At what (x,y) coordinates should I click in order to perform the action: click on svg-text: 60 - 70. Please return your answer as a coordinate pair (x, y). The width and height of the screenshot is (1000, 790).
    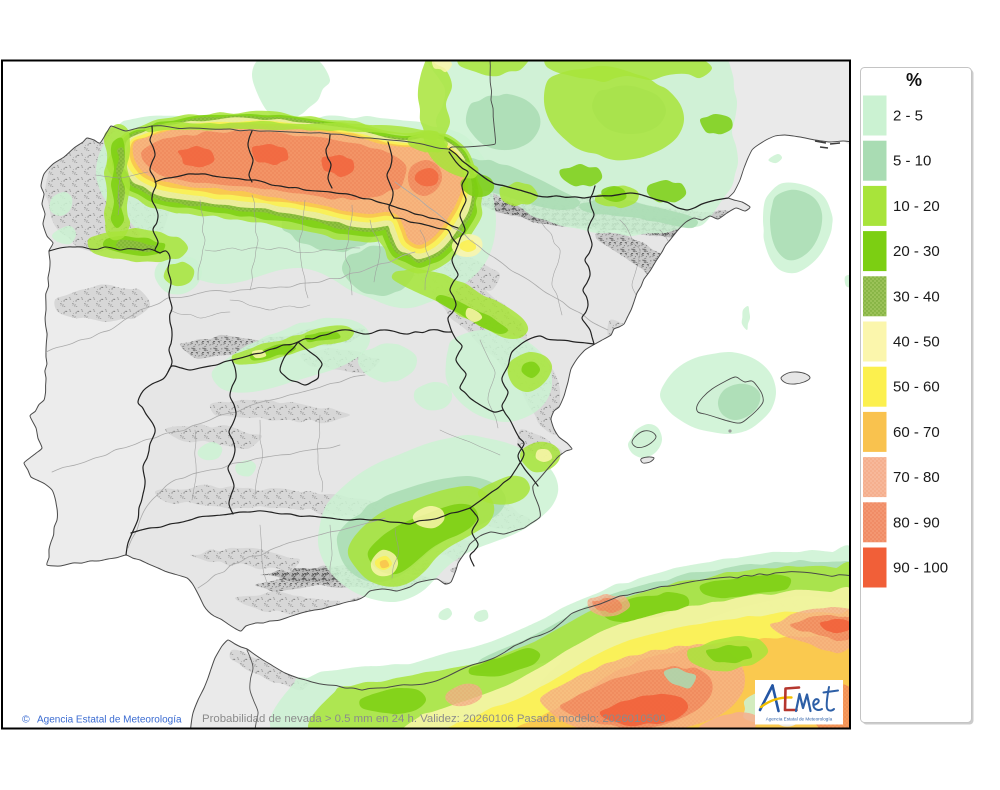
    Looking at the image, I should click on (916, 432).